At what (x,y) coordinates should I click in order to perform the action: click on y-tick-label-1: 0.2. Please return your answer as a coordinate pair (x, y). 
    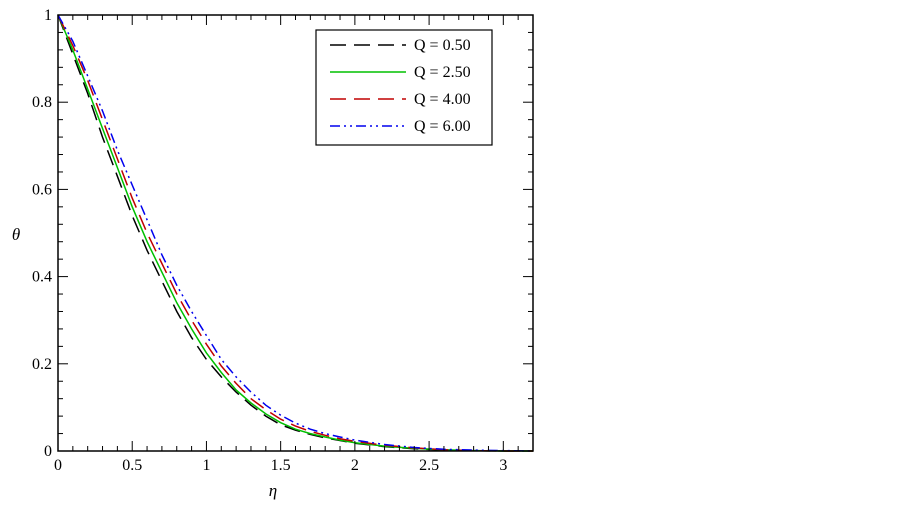
    Looking at the image, I should click on (42, 364).